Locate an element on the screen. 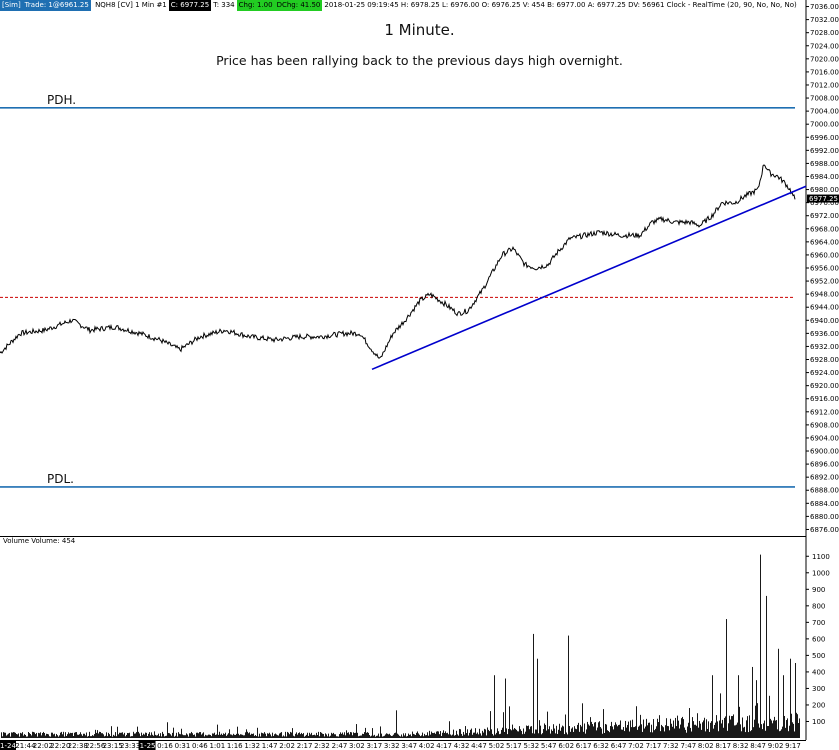  price-axis-tick-label: 6892.00 is located at coordinates (824, 478).